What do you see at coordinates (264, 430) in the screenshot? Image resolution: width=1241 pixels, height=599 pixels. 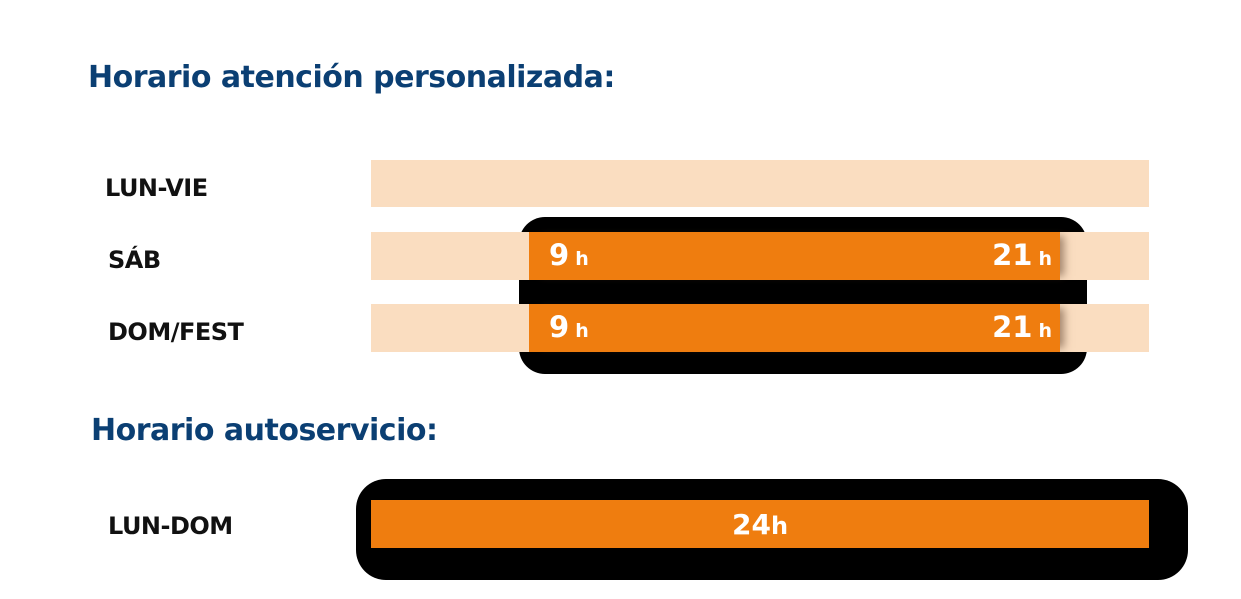 I see `self-service-title: Horario autoservicio:` at bounding box center [264, 430].